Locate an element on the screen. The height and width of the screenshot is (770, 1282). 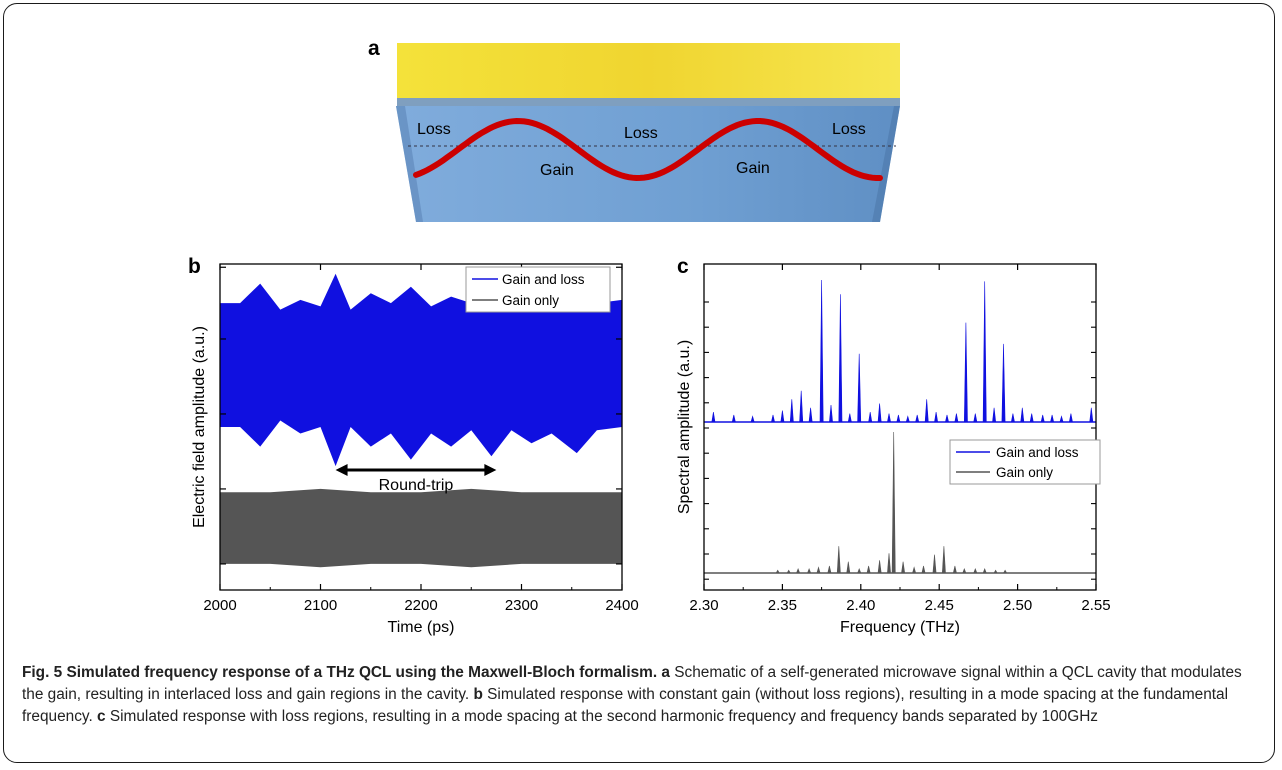
panel-c-ylabel: Spectral amplitude (a.u.) is located at coordinates (684, 427).